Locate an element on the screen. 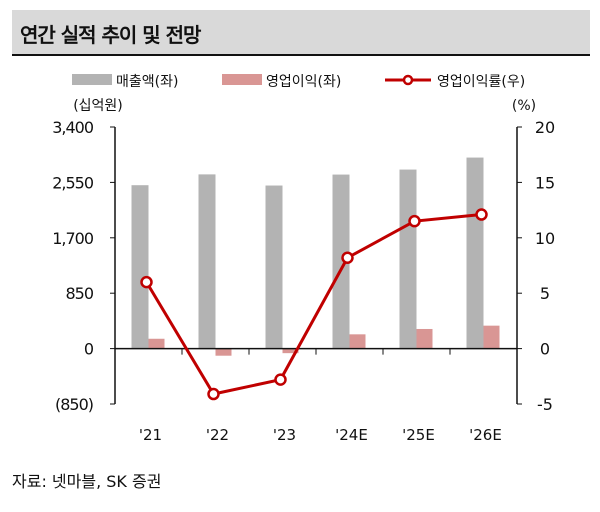 This screenshot has width=600, height=512. x-tick-label: '22 is located at coordinates (217, 435).